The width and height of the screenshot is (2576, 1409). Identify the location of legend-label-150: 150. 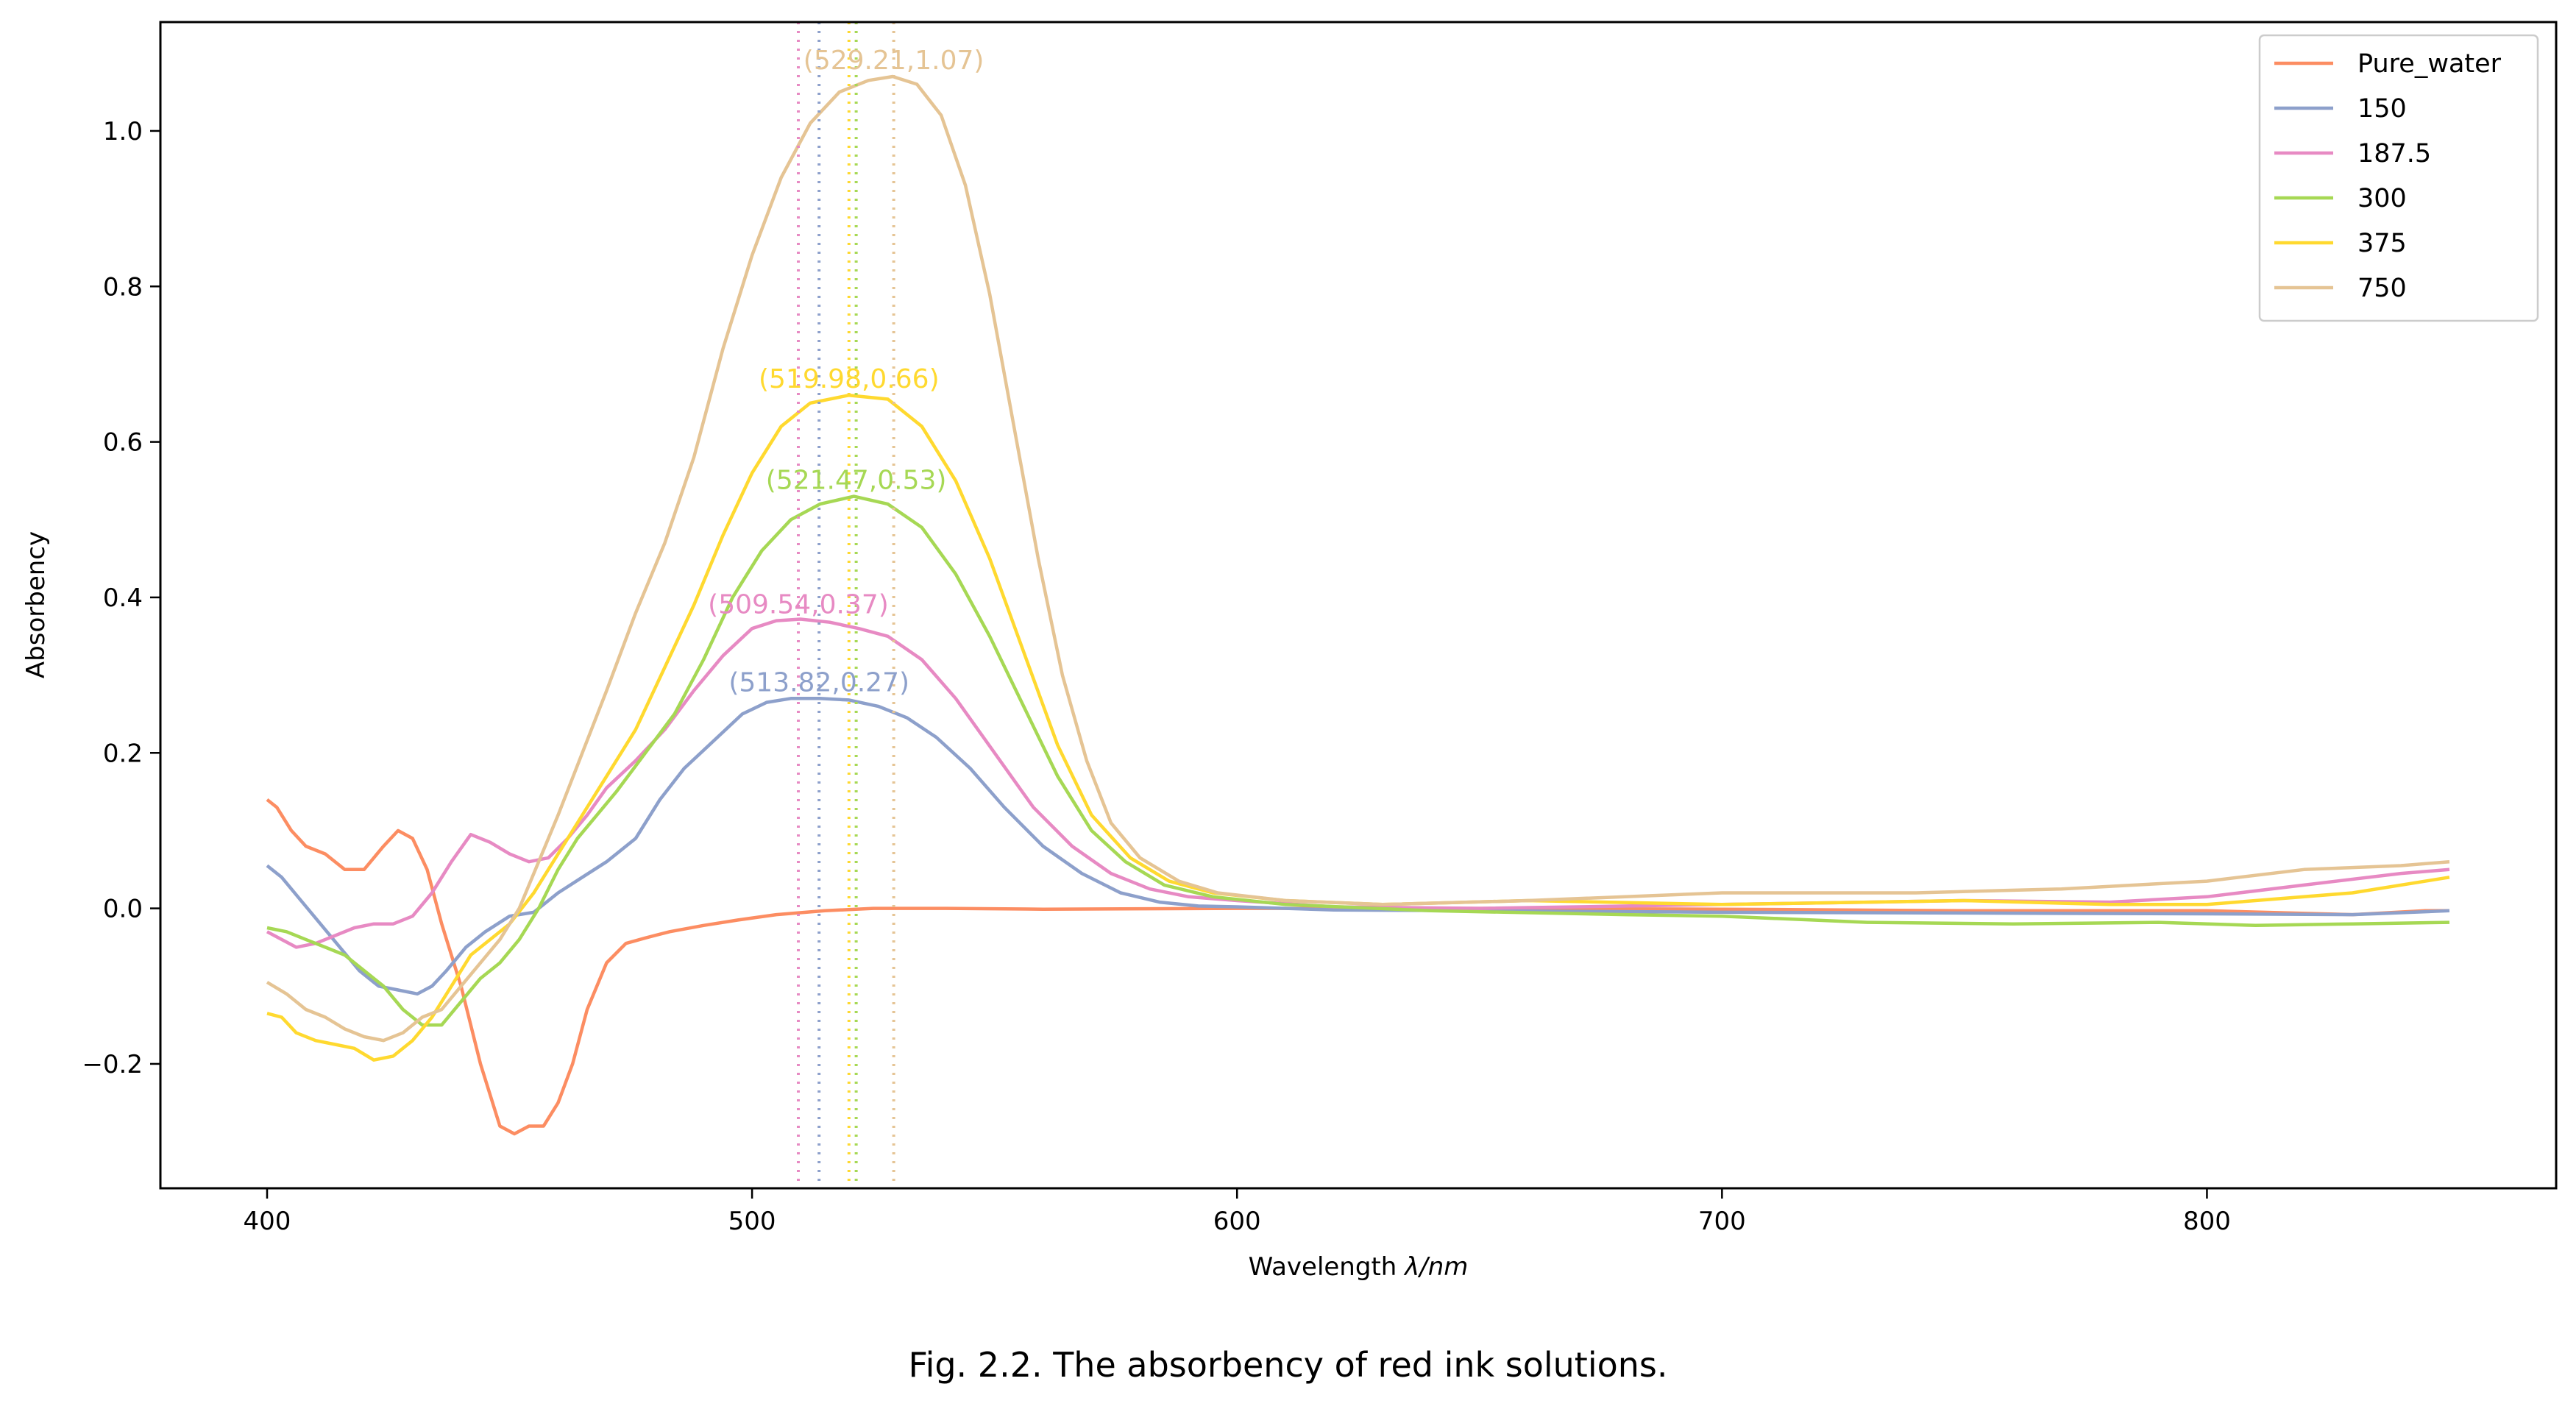
(2382, 109).